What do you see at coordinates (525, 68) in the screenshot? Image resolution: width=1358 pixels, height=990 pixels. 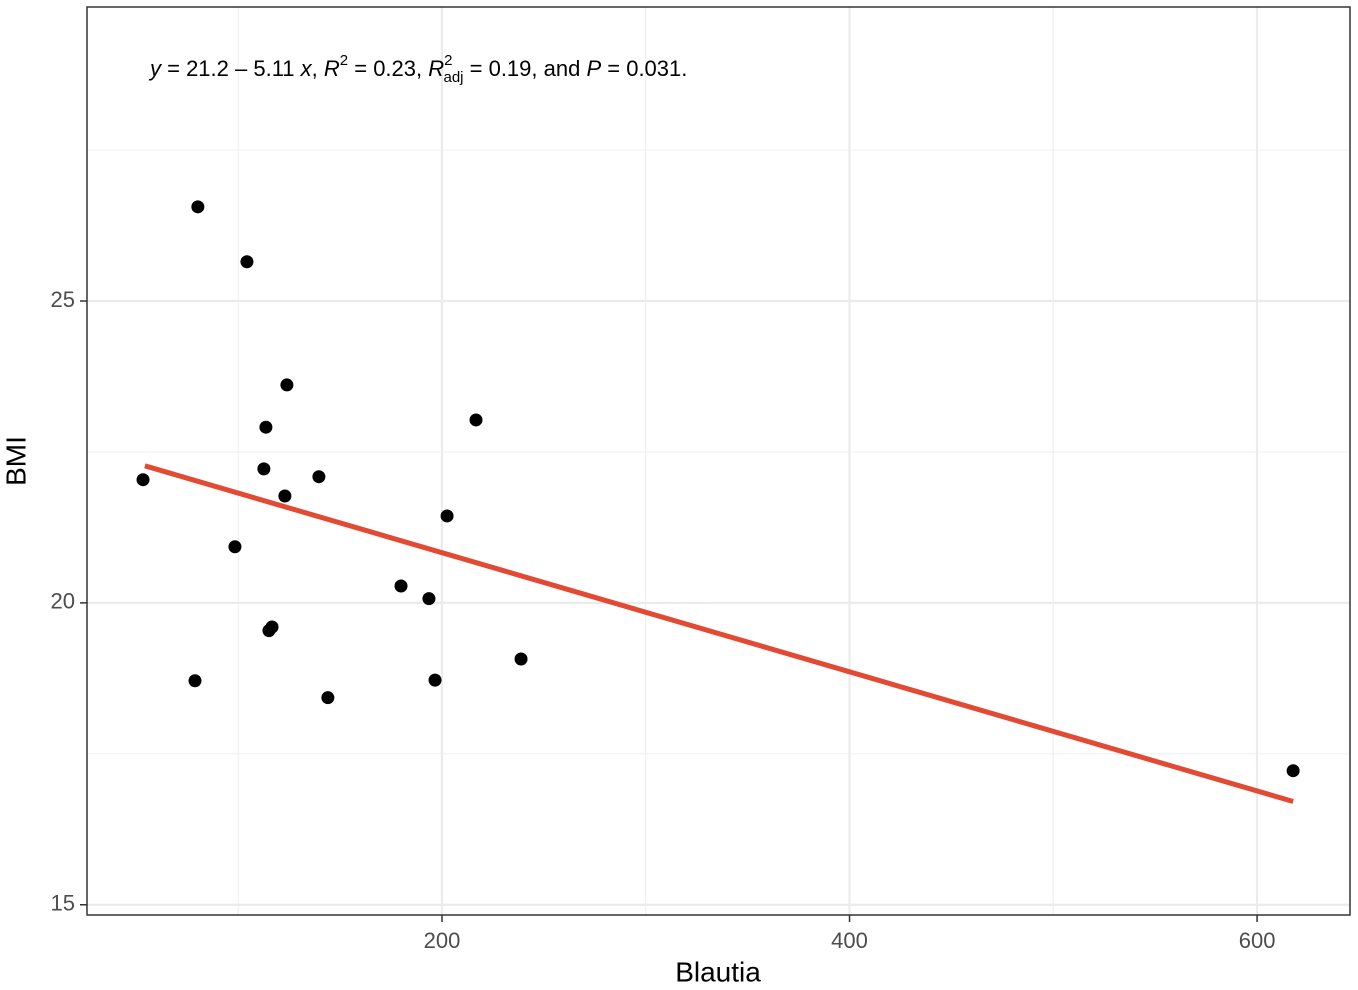 I see `ann-part: = 0.19, and` at bounding box center [525, 68].